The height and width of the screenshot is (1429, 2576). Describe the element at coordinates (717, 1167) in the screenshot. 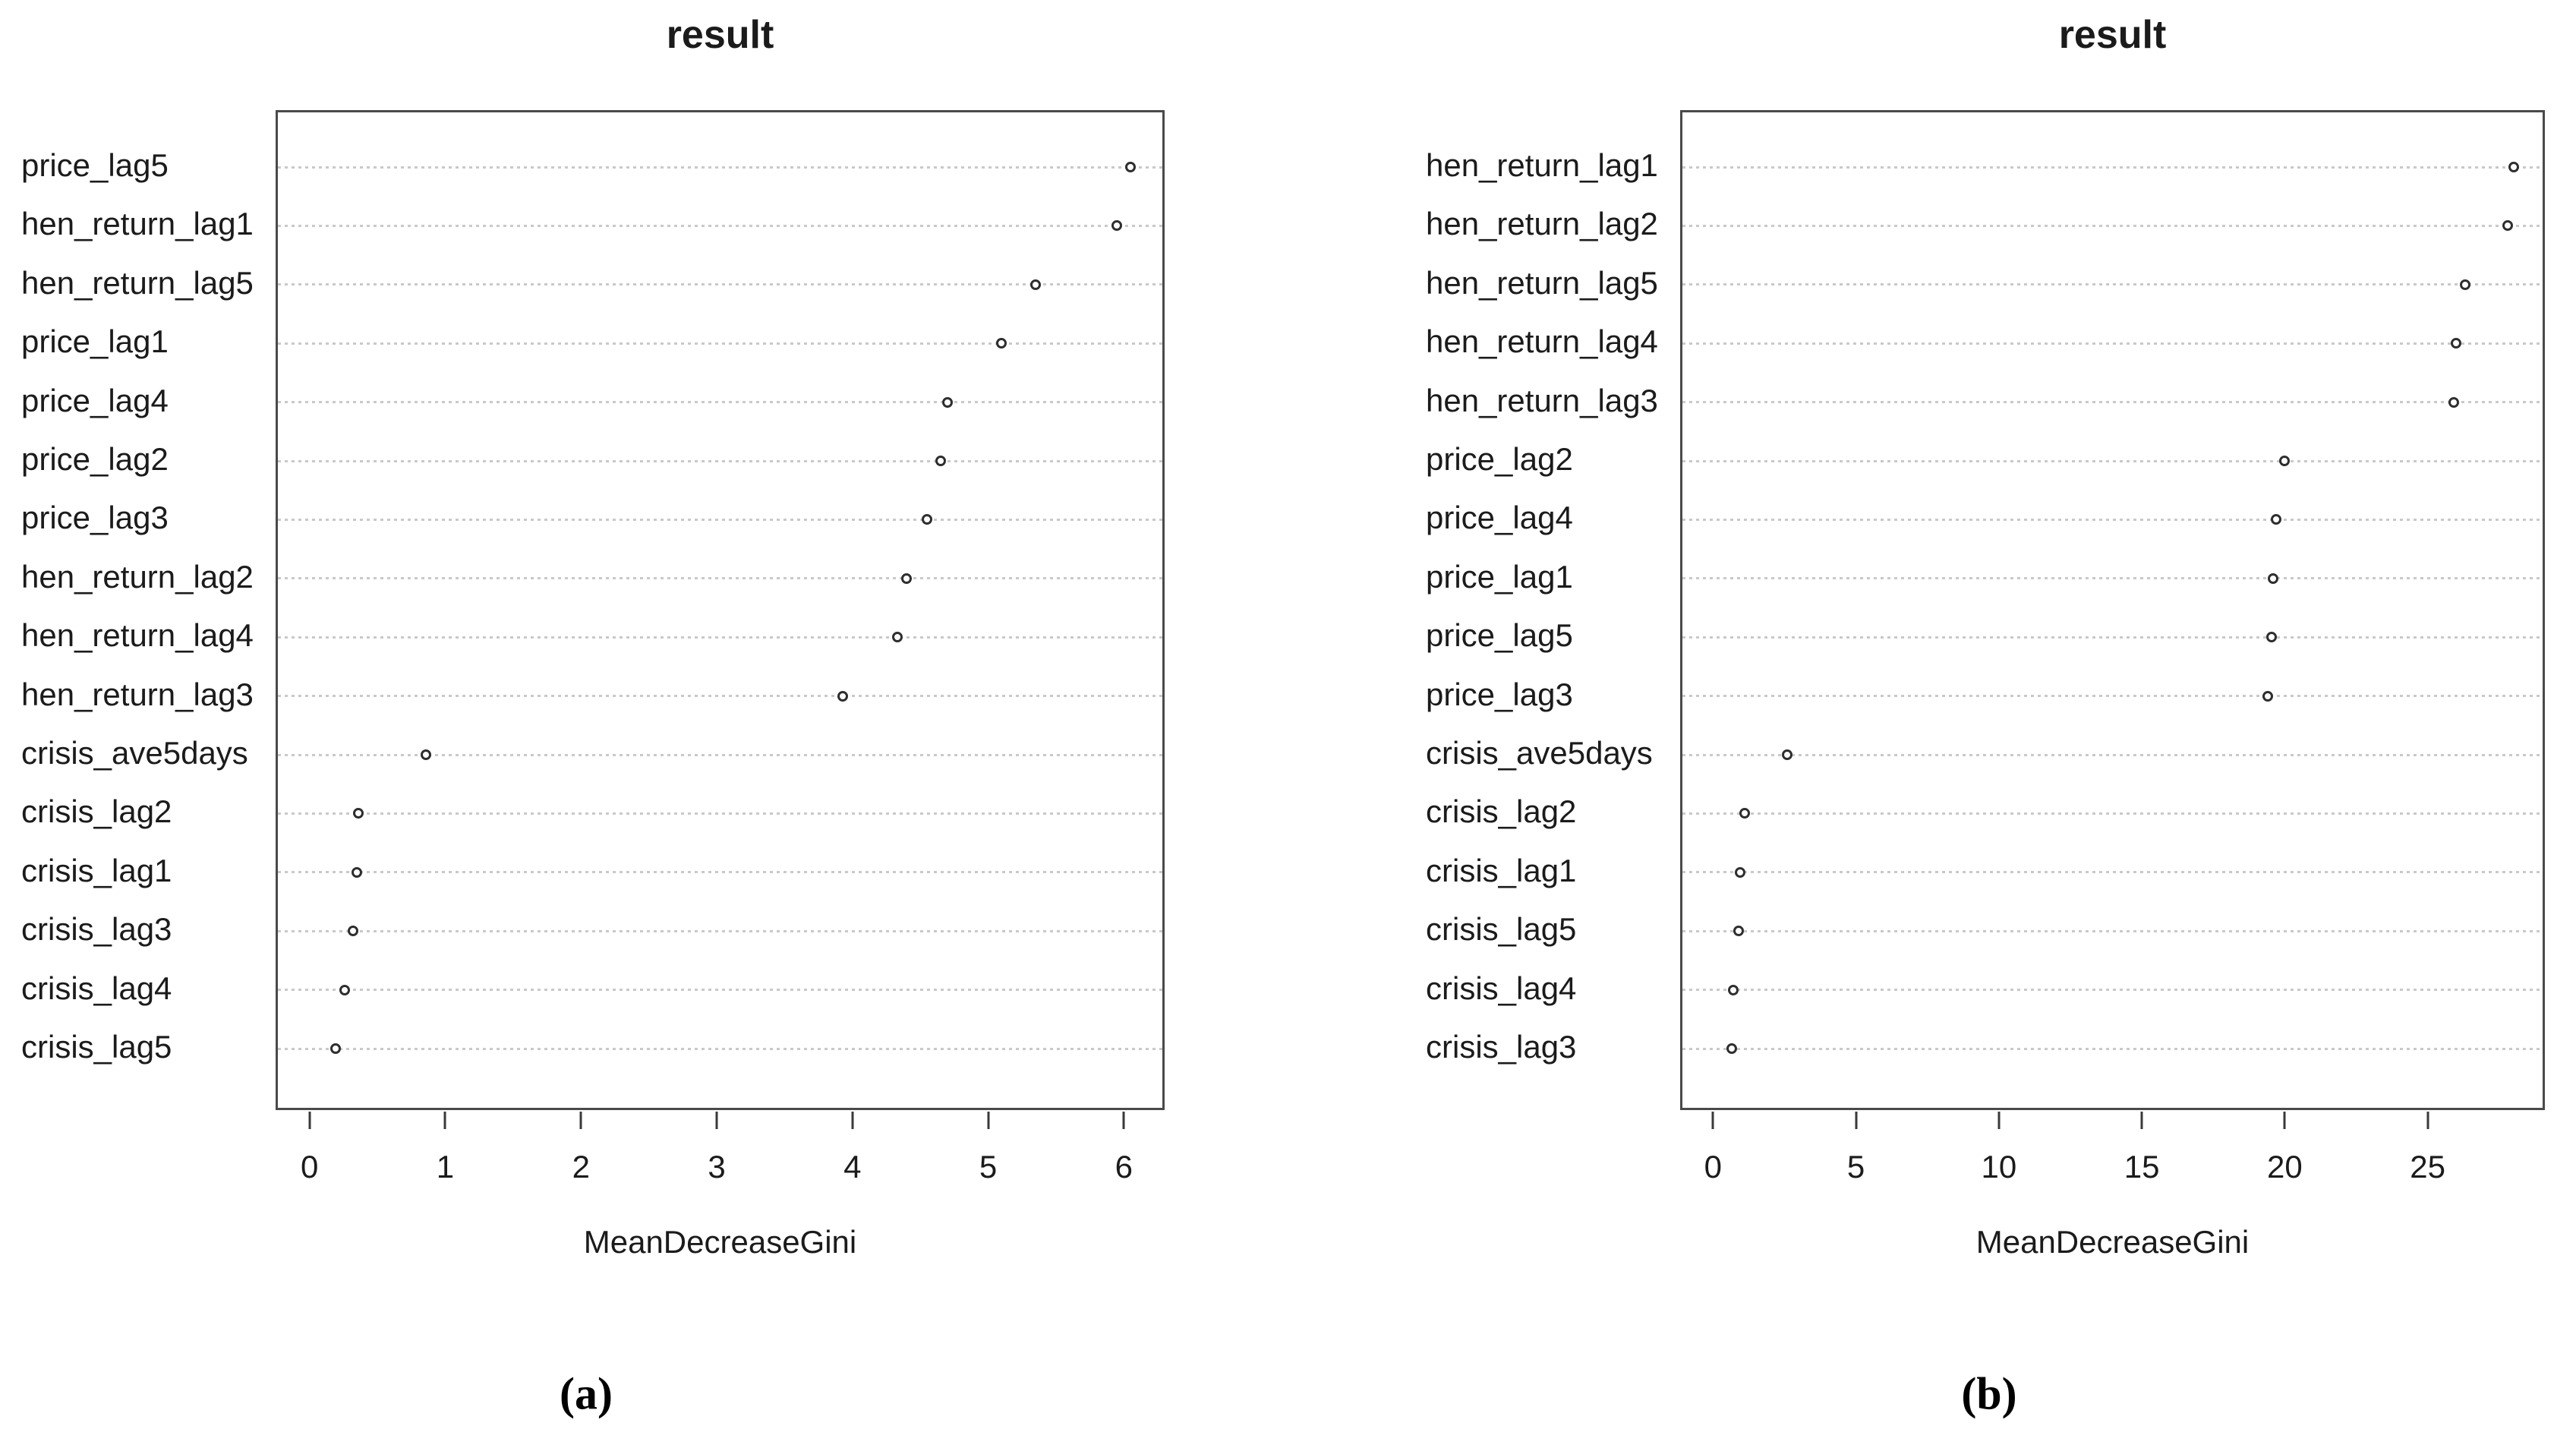

I see `x-tick-label: 3` at that location.